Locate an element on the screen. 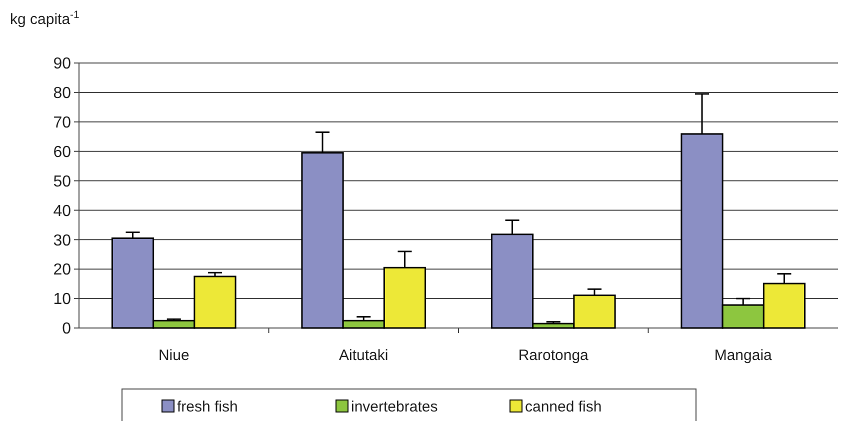 The image size is (841, 421). y-tick-label: 60 is located at coordinates (62, 152).